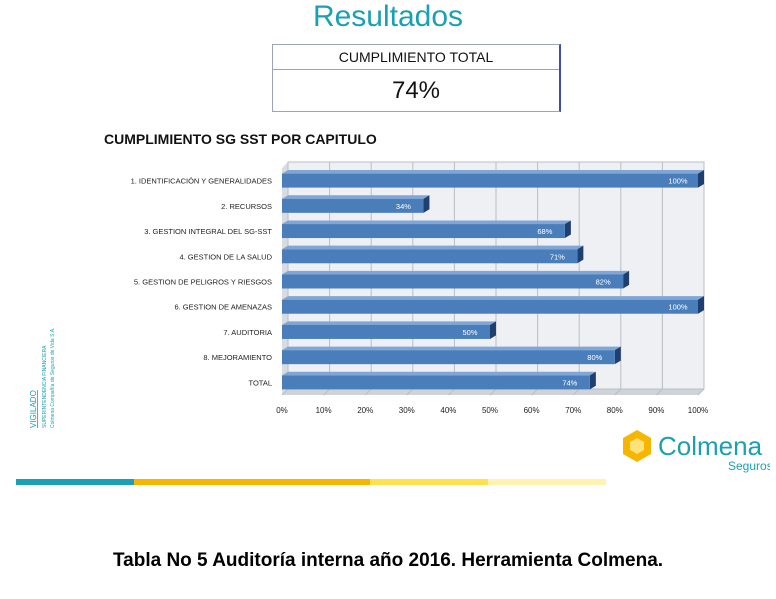 The width and height of the screenshot is (776, 599). Describe the element at coordinates (698, 410) in the screenshot. I see `x-tick-label: 100%` at that location.